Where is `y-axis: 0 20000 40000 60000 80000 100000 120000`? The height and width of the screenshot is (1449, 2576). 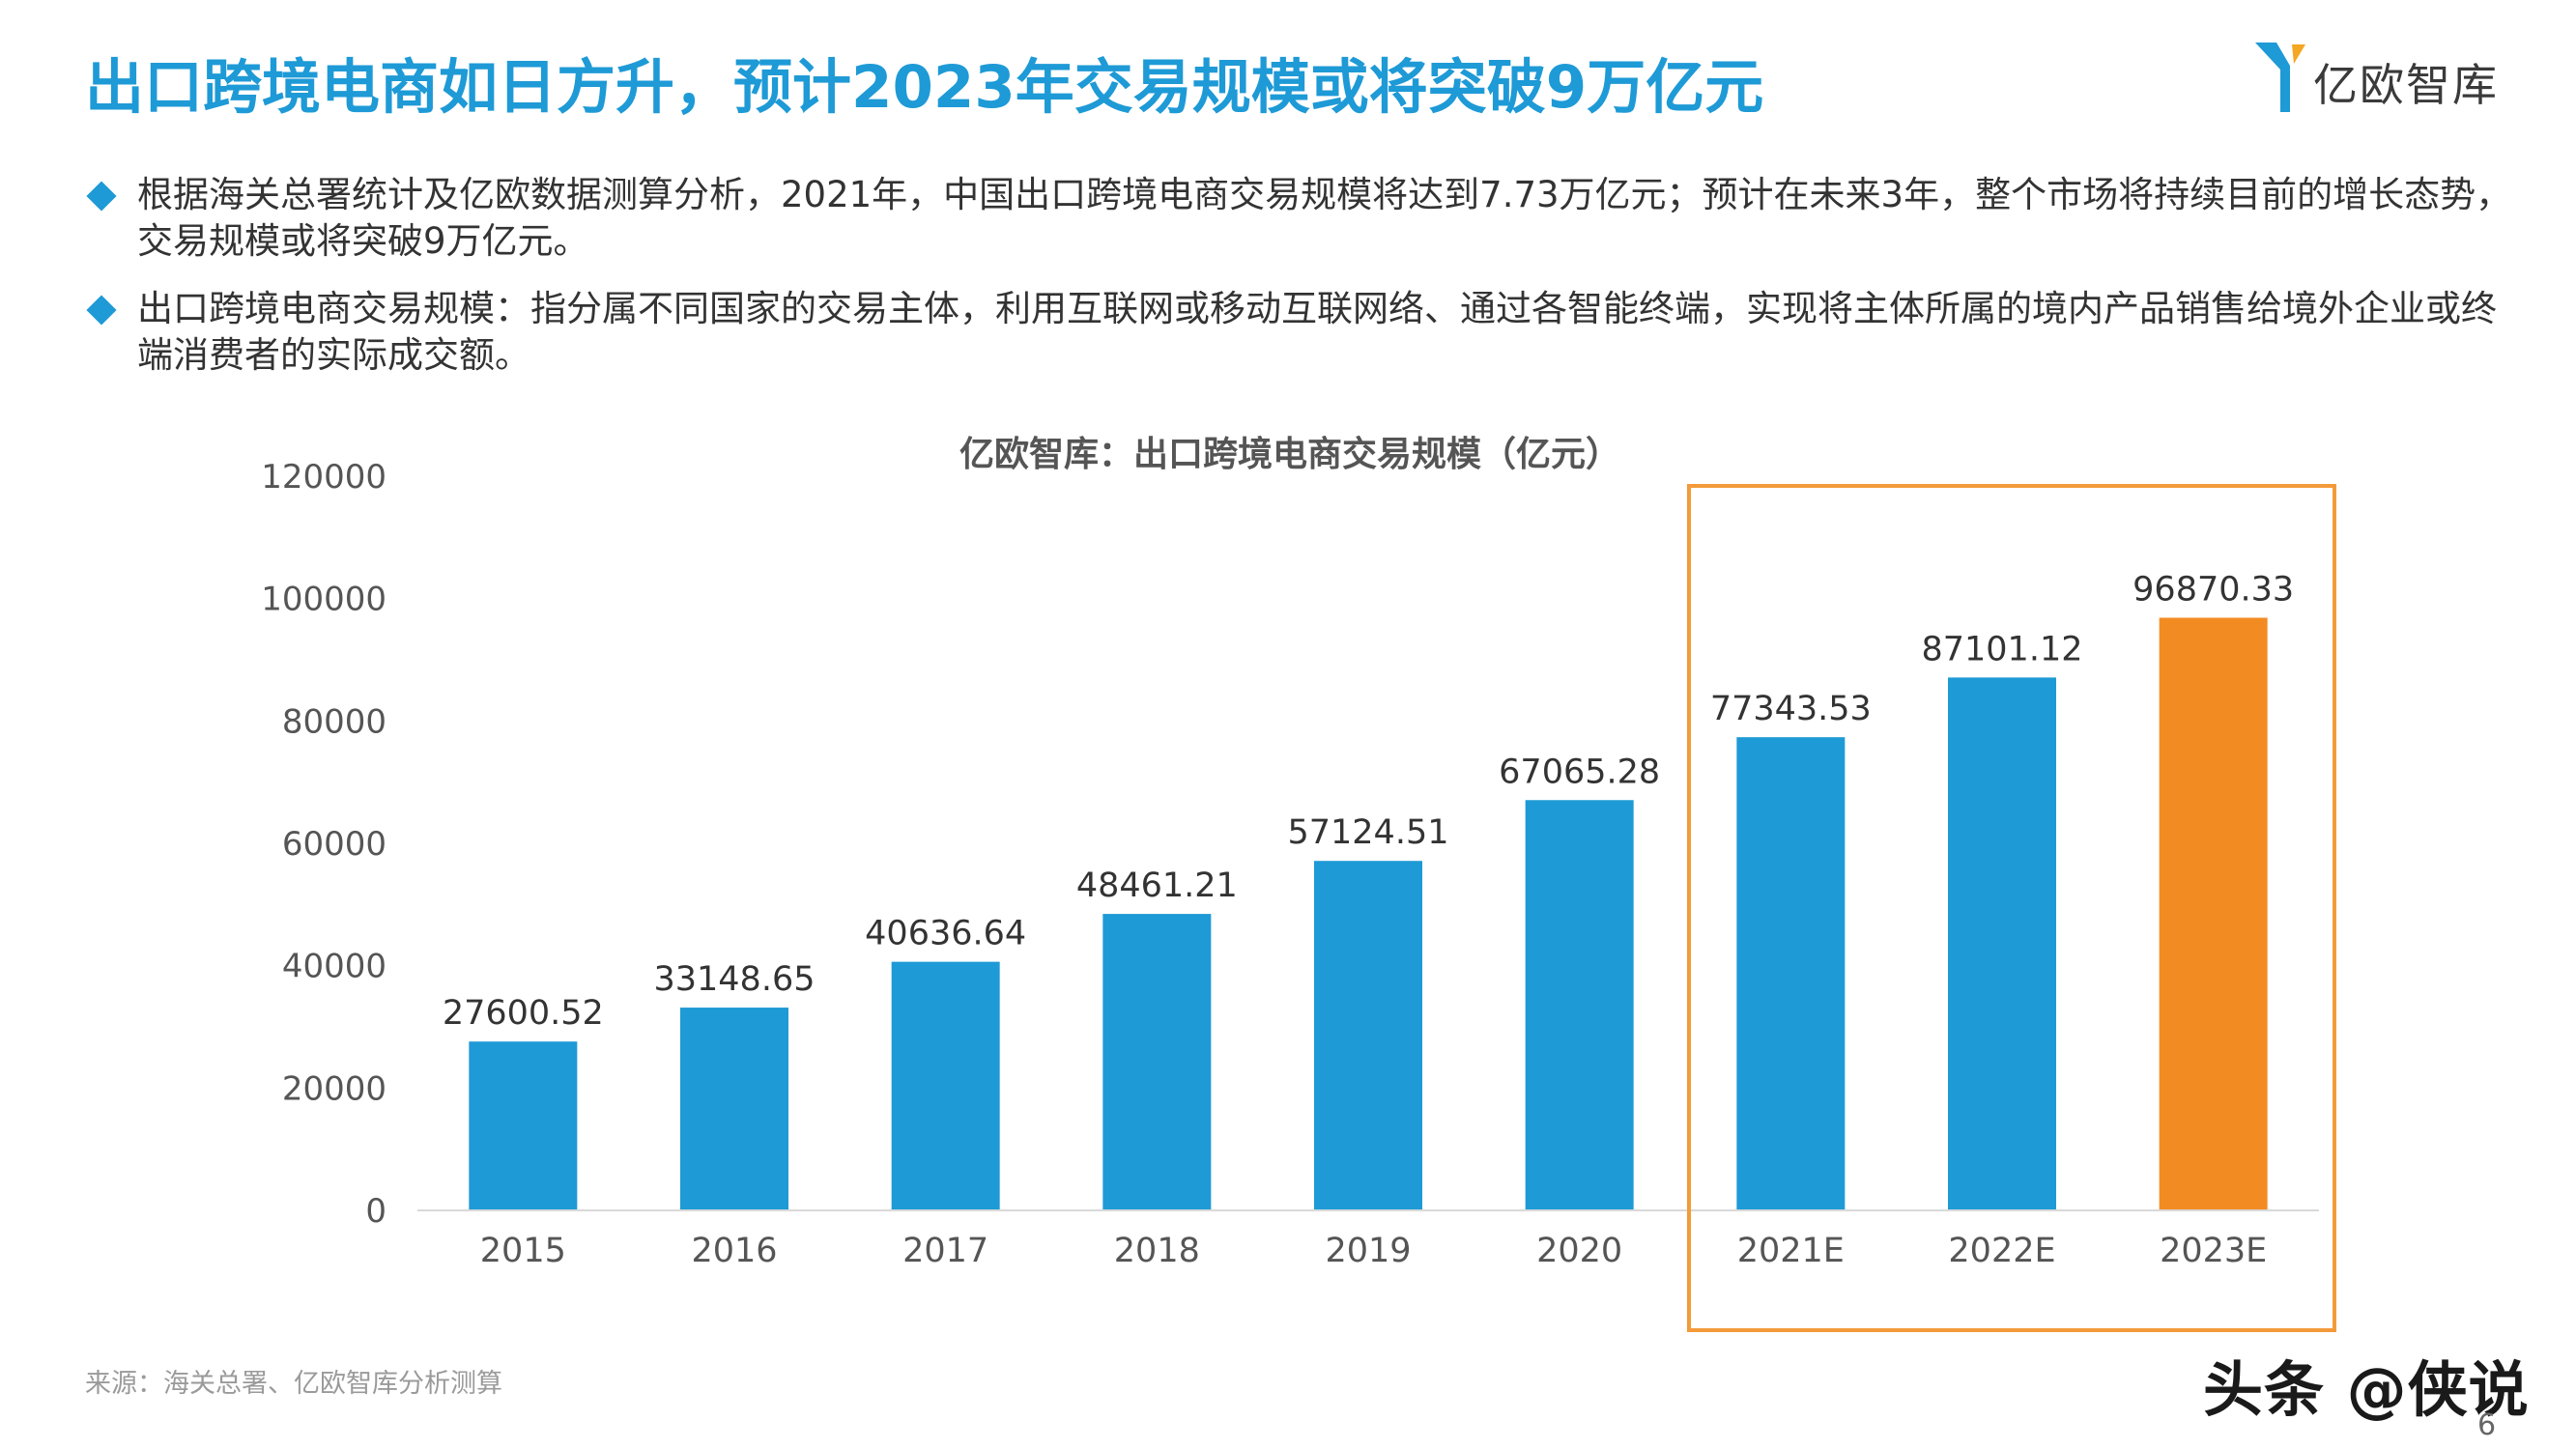
y-axis: 0 20000 40000 60000 80000 100000 120000 is located at coordinates (324, 844).